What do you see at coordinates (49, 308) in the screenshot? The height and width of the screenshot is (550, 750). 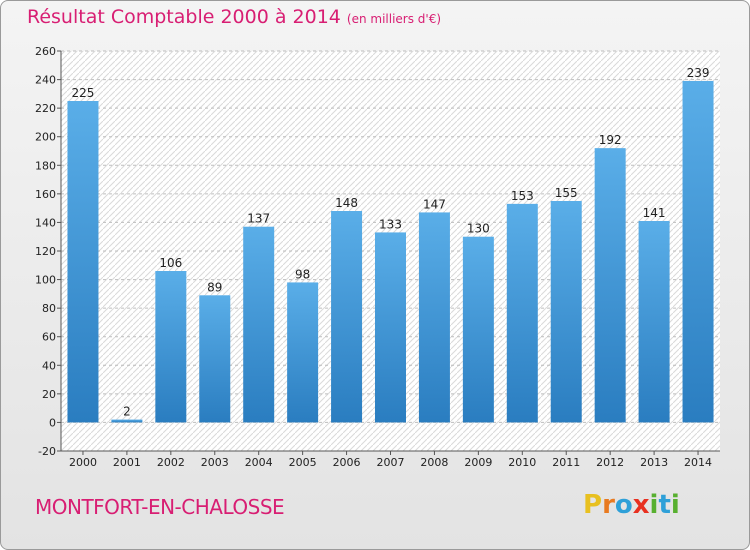 I see `y-tick-label: 80` at bounding box center [49, 308].